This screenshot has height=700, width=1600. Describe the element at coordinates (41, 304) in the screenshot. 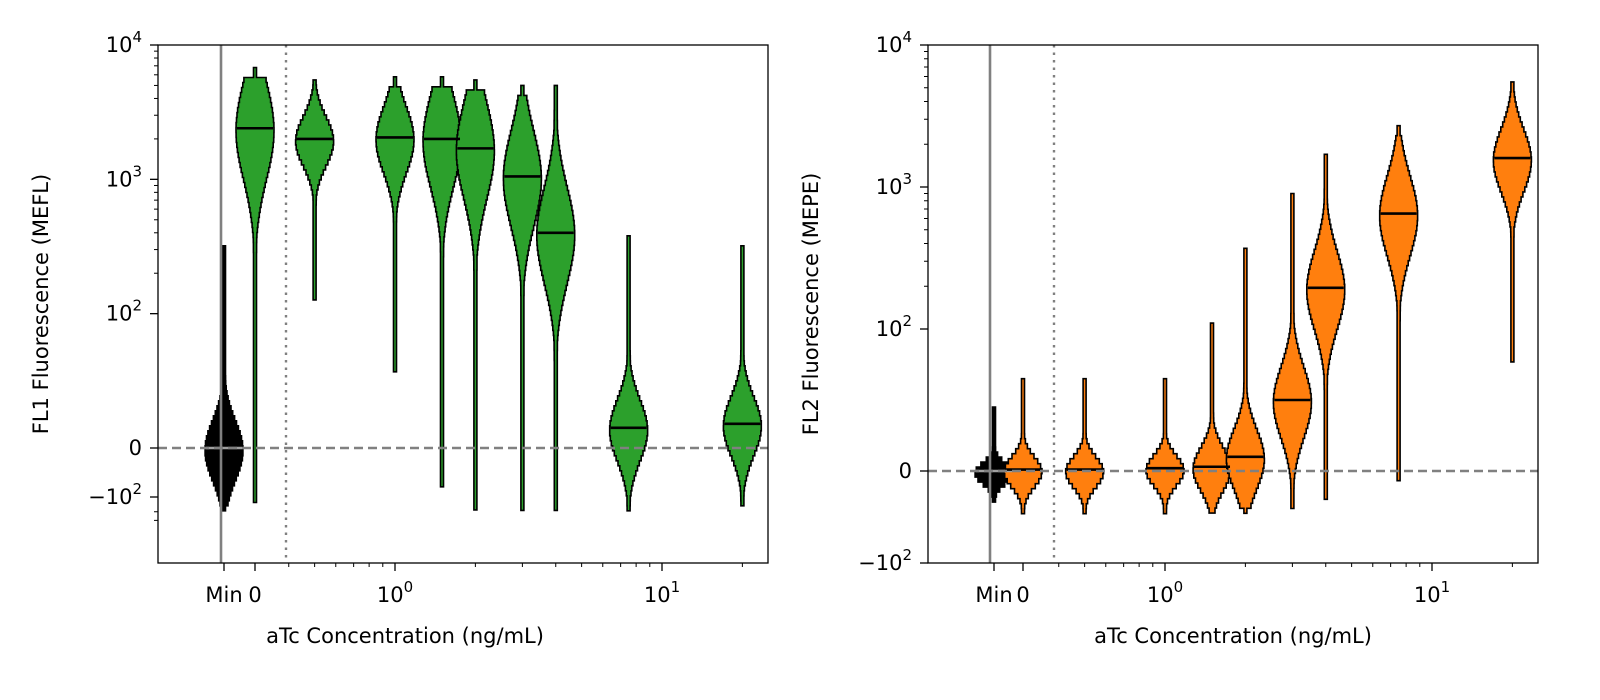

I see `y-axis-label: FL1 Fluorescence (MEFL)` at that location.